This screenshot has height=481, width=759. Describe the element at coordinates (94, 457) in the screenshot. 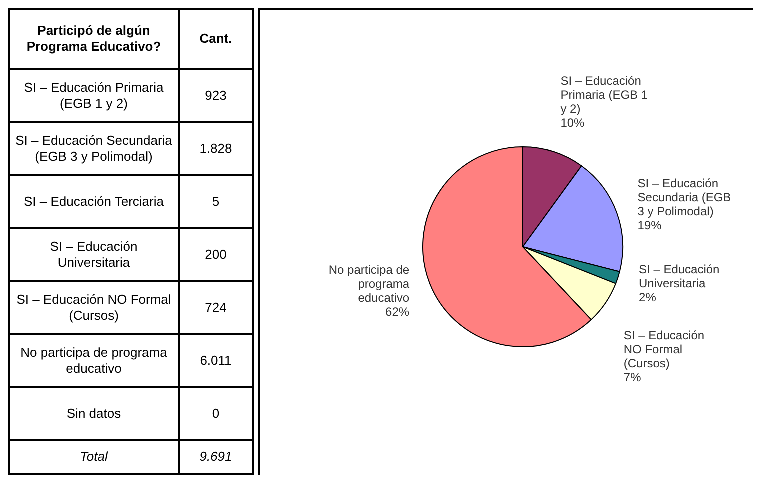

I see `text: Total` at that location.